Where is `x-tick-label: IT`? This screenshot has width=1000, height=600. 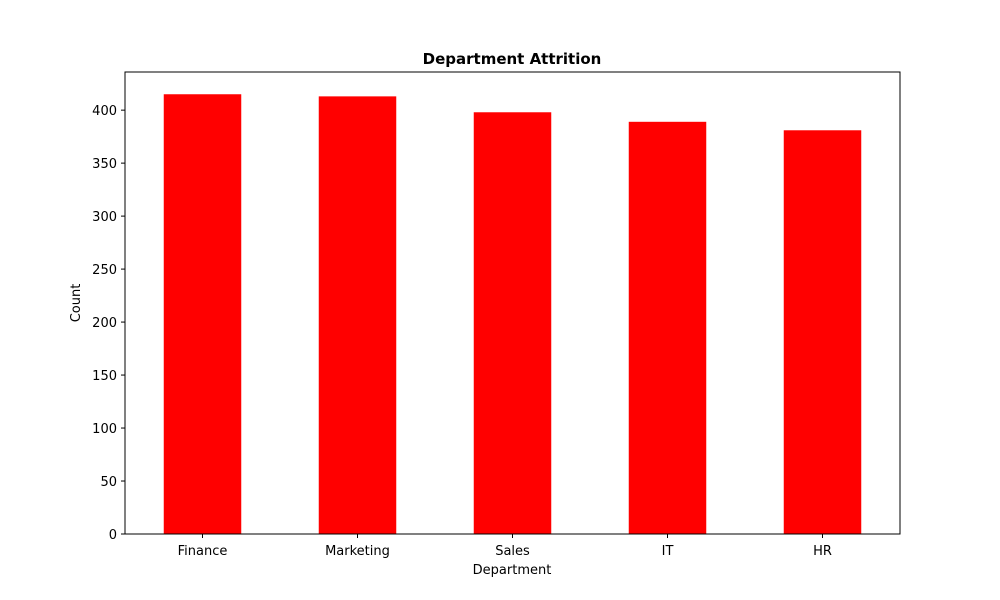 x-tick-label: IT is located at coordinates (668, 551).